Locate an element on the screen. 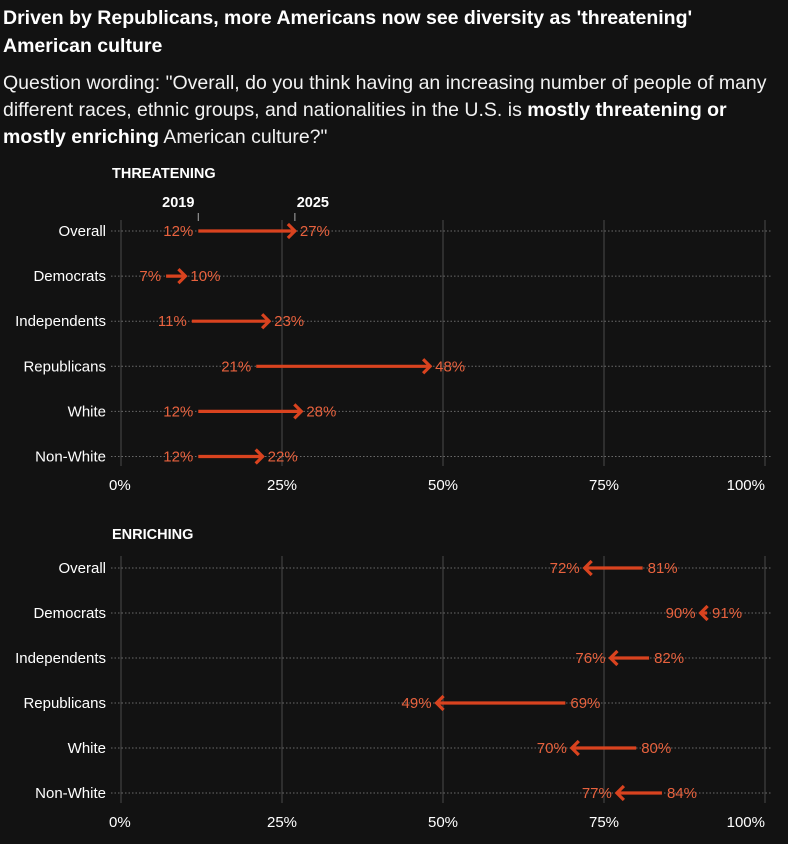 The image size is (788, 844). arrow-row: Democrats 91% 90% is located at coordinates (402, 613).